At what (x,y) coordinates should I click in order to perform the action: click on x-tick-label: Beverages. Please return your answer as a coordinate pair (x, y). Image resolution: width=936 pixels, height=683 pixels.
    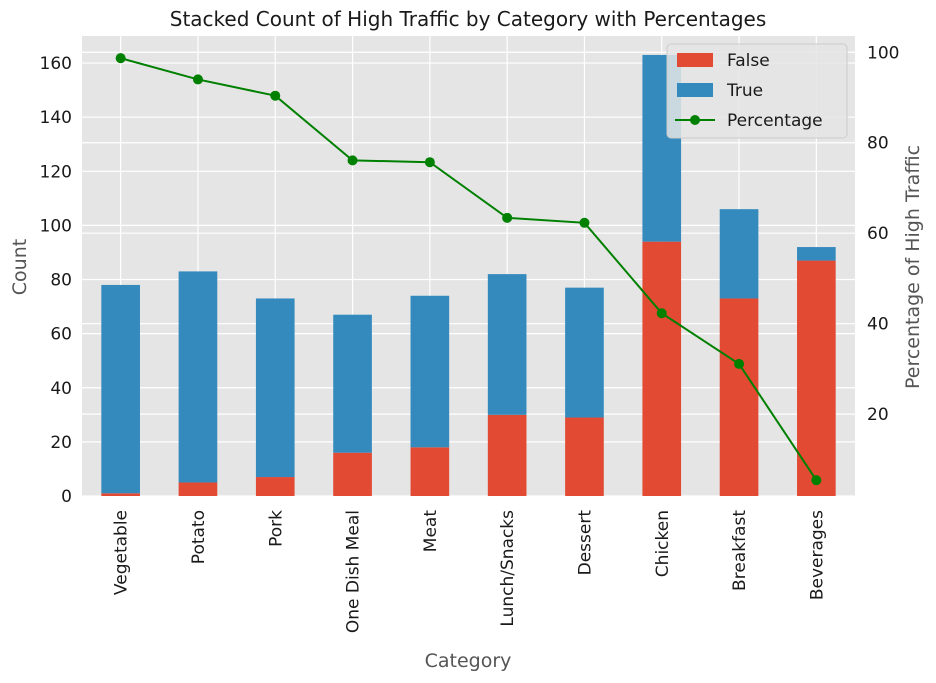
    Looking at the image, I should click on (817, 555).